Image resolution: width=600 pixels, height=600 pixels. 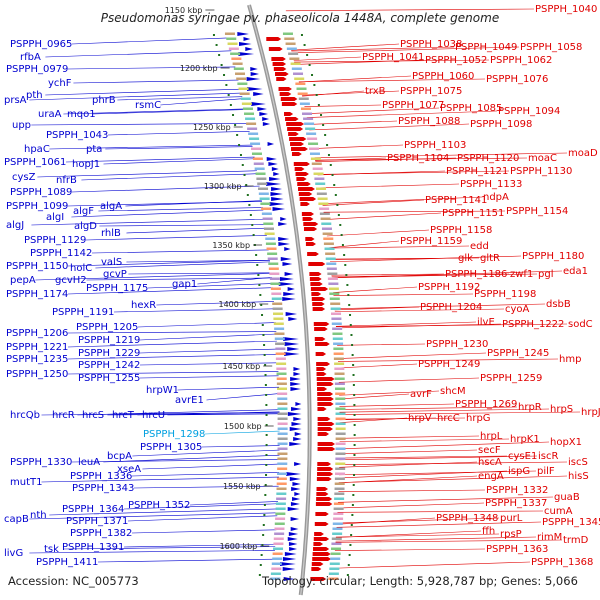 What do you see at coordinates (567, 497) in the screenshot?
I see `right-gene-label: guaB` at bounding box center [567, 497].